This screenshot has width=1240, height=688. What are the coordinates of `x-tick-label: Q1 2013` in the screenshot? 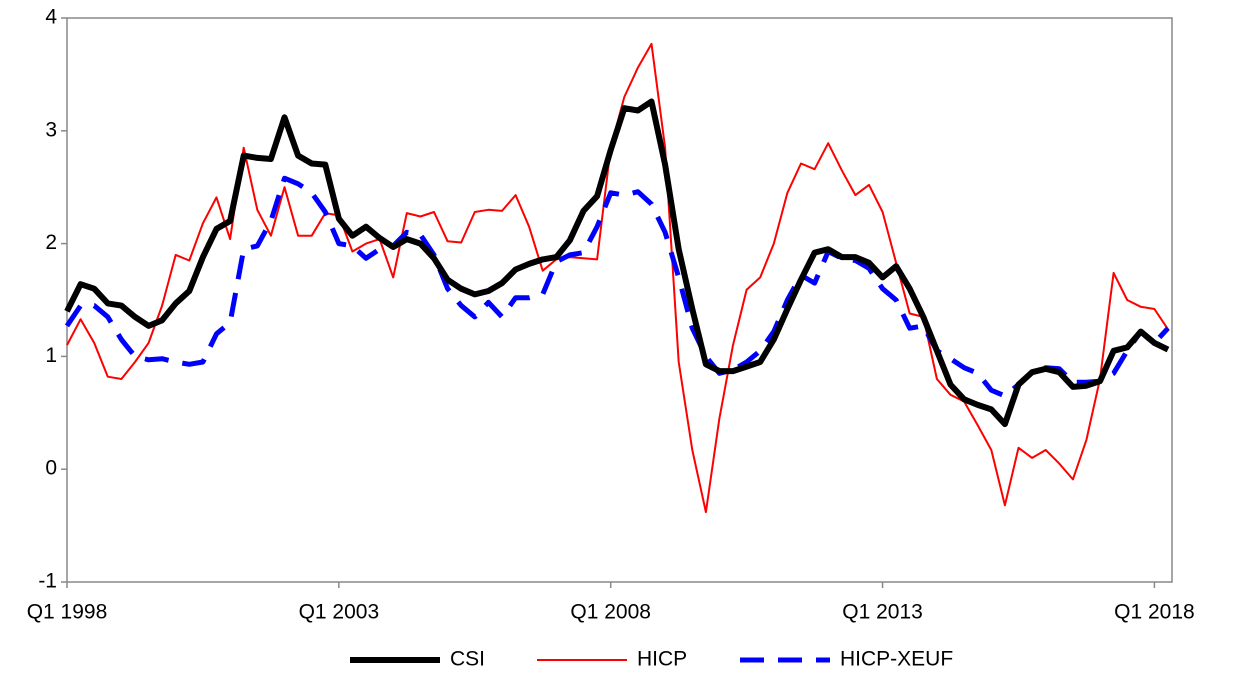 It's located at (882, 612).